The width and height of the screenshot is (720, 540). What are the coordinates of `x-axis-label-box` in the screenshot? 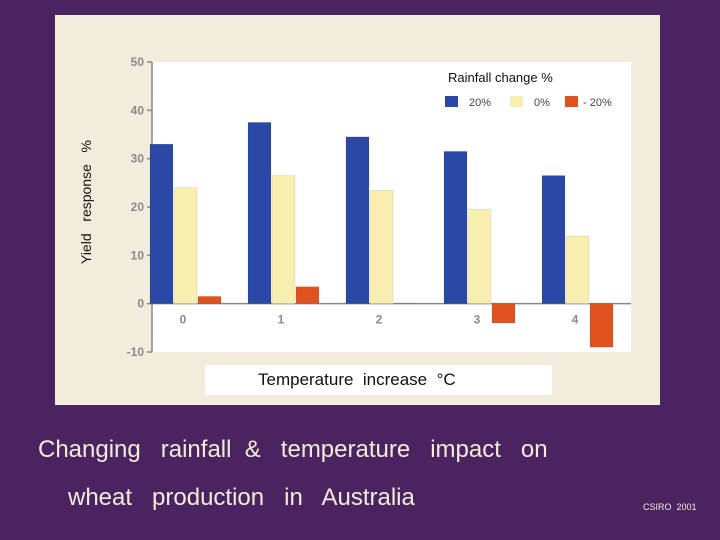 It's located at (378, 380).